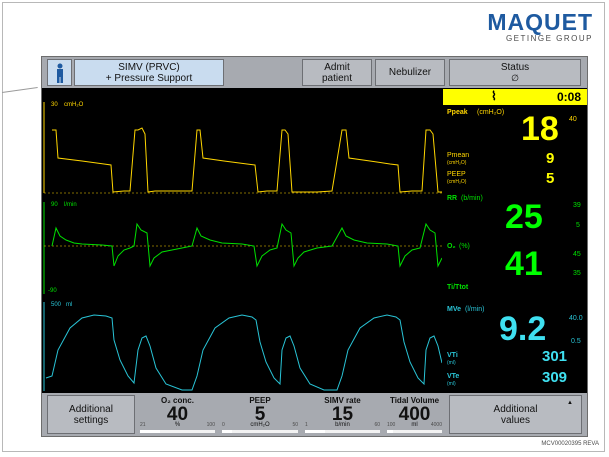 The width and height of the screenshot is (609, 457). I want to click on peep-max: 50, so click(295, 425).